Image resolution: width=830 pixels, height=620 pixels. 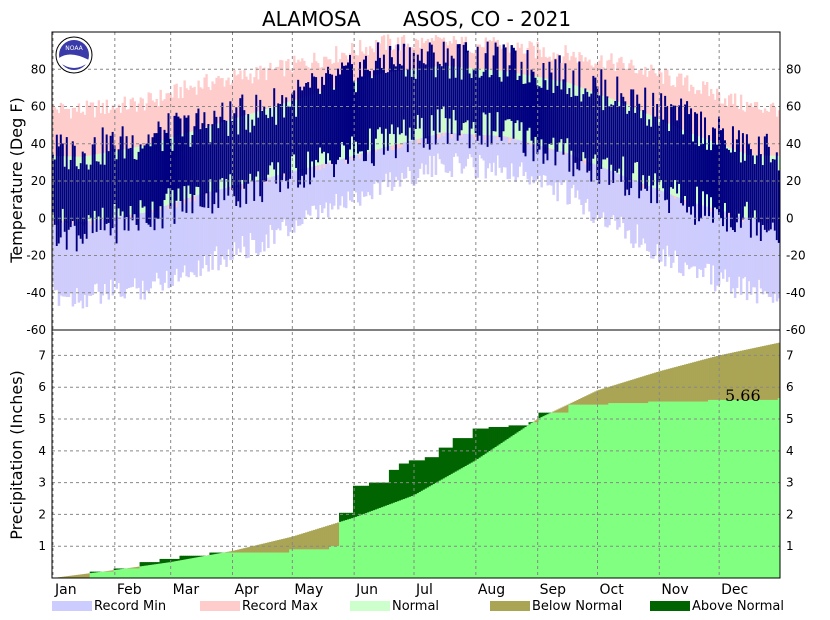 What do you see at coordinates (38, 144) in the screenshot?
I see `temp-tick-label-left: 40` at bounding box center [38, 144].